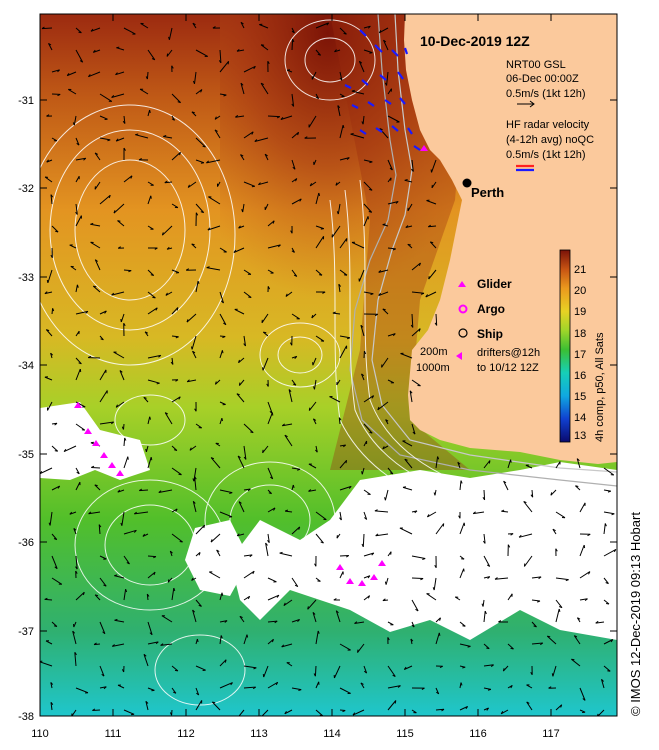 The width and height of the screenshot is (659, 750). Describe the element at coordinates (548, 125) in the screenshot. I see `hf-legend-line1: HF radar velocity` at that location.